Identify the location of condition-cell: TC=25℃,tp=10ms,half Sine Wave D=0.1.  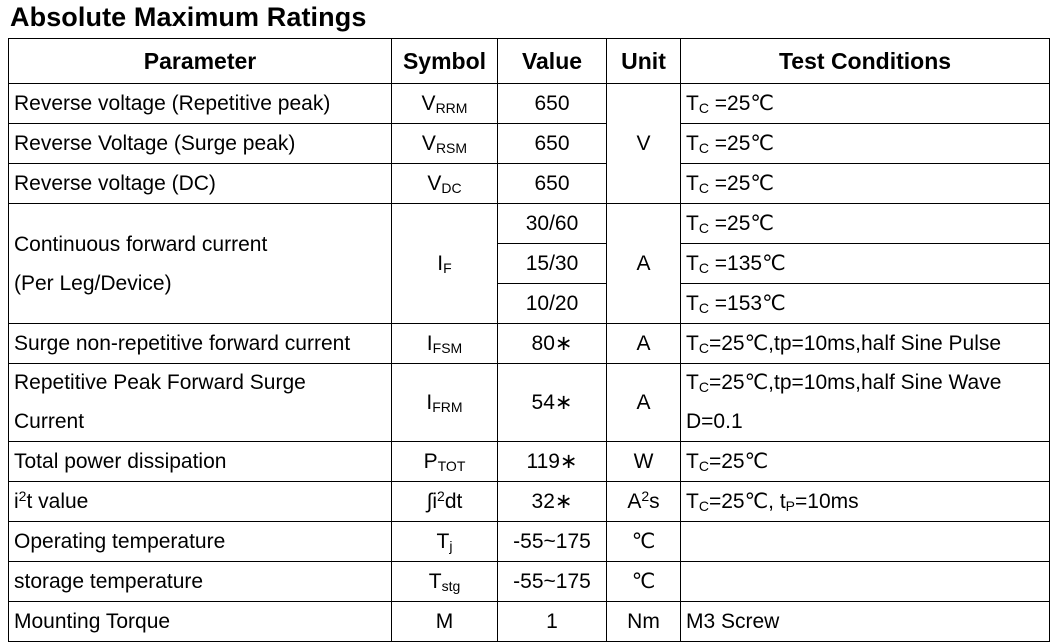
(865, 402).